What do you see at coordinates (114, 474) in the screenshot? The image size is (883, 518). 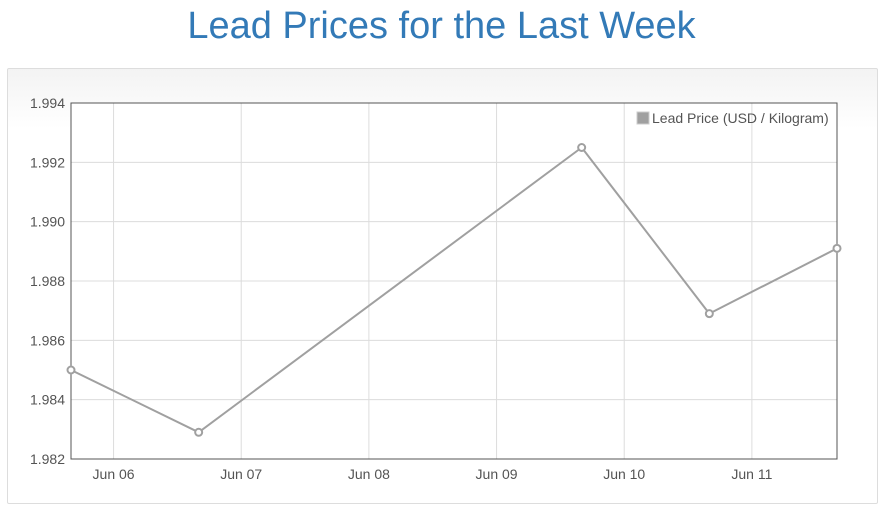 I see `x-tick-label: Jun 06` at bounding box center [114, 474].